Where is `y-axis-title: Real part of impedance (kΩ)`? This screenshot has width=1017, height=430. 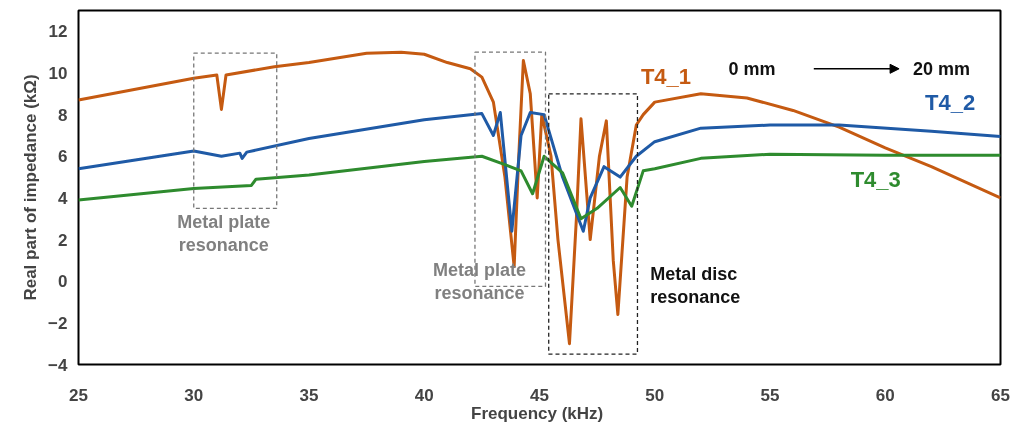
y-axis-title: Real part of impedance (kΩ) is located at coordinates (31, 187).